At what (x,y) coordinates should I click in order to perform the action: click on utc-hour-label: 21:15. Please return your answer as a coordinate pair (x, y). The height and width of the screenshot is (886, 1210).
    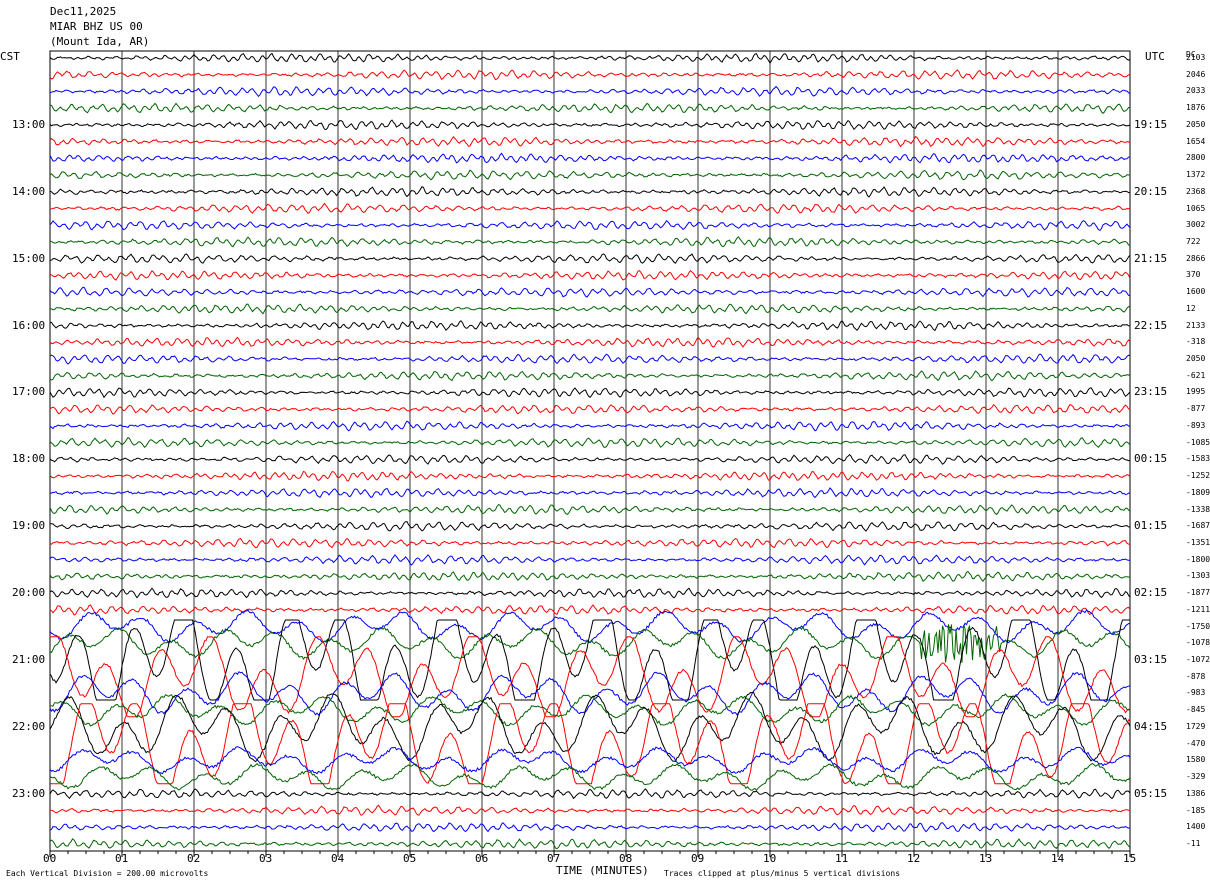
    Looking at the image, I should click on (1151, 258).